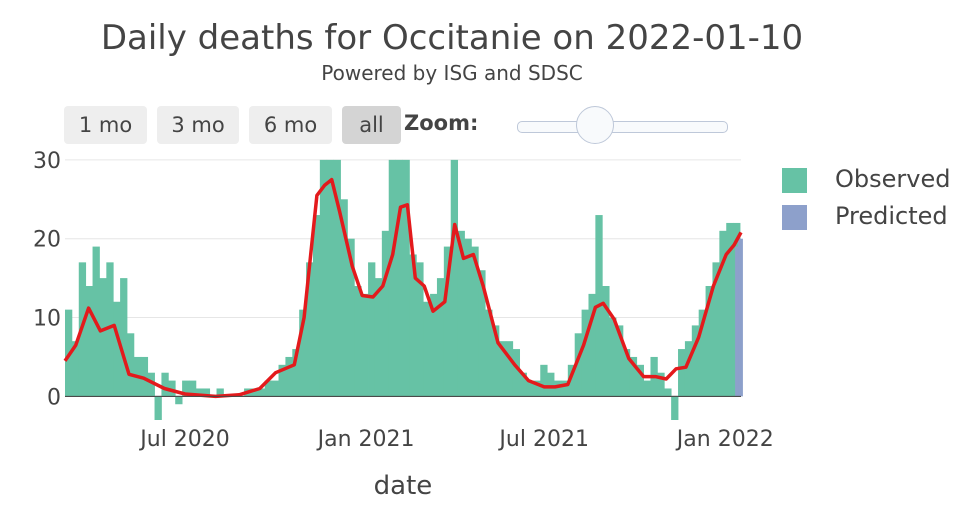 The height and width of the screenshot is (509, 964). I want to click on zoom-slider-thumb, so click(595, 125).